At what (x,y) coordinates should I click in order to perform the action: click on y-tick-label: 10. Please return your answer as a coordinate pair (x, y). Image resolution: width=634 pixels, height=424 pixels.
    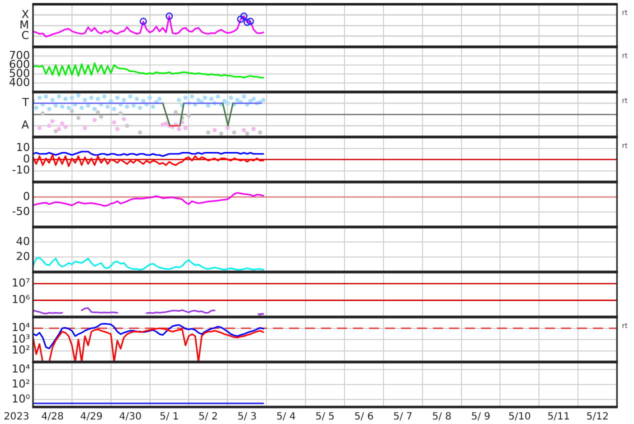
    Looking at the image, I should click on (23, 147).